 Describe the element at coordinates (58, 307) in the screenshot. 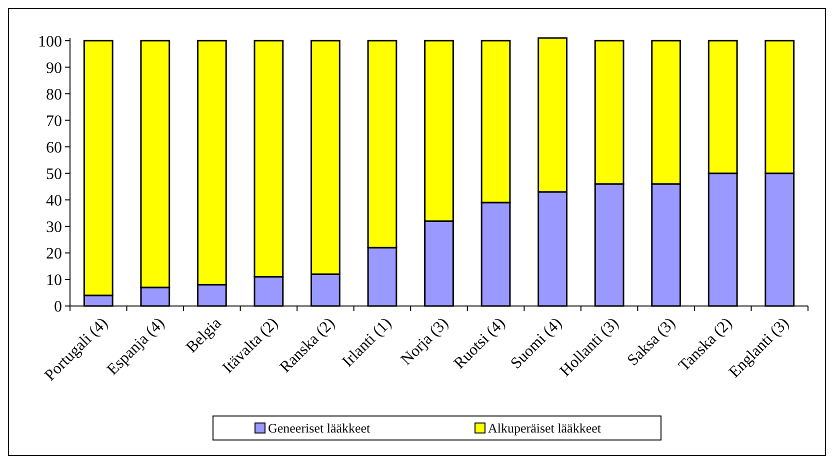

I see `y-tick-label: 0` at that location.